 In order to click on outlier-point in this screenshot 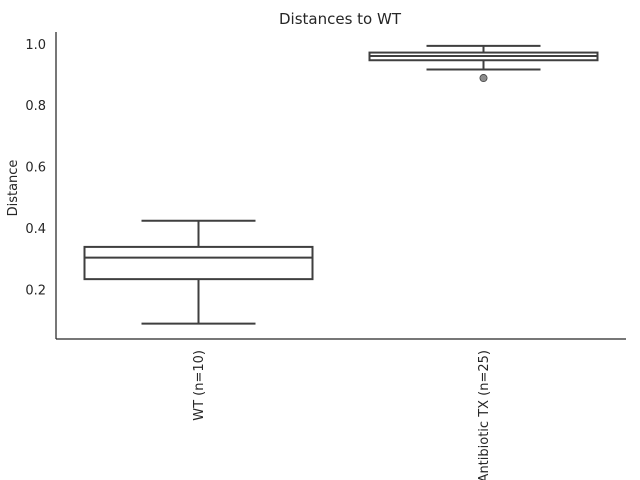, I will do `click(483, 78)`.